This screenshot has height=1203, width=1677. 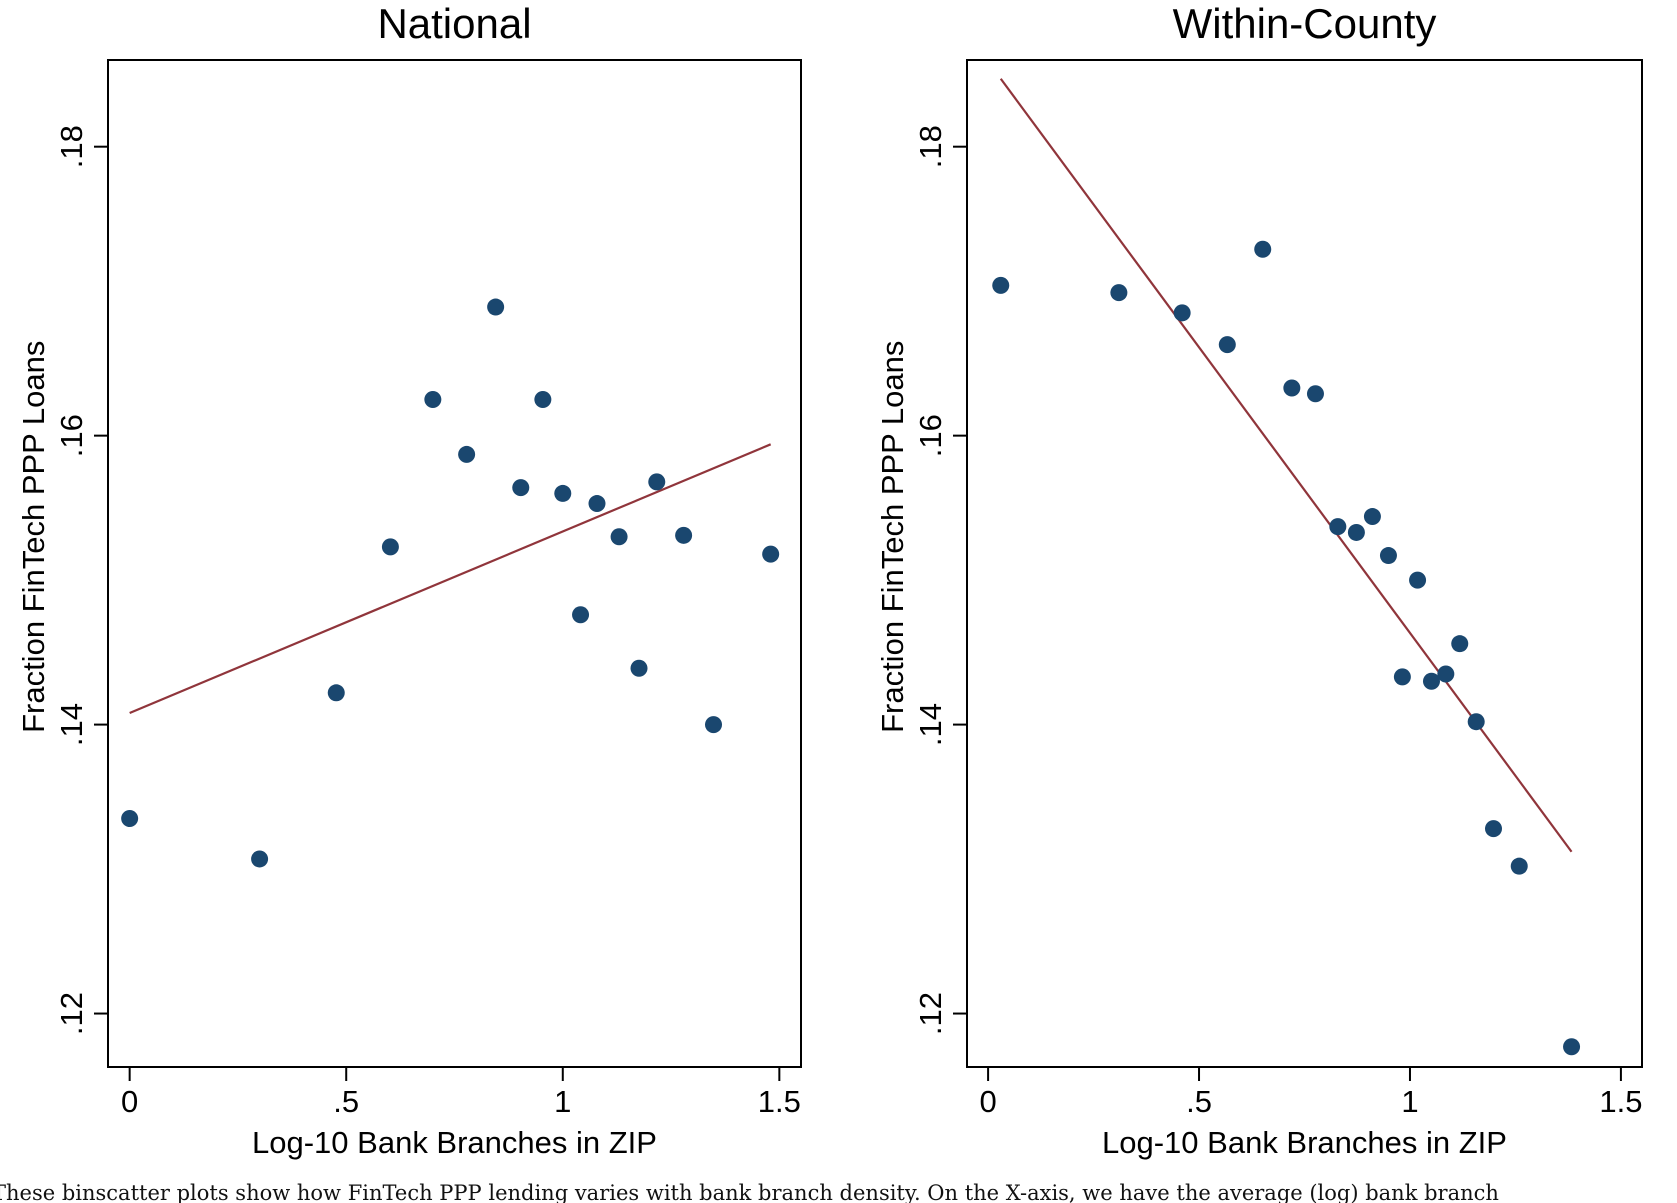 What do you see at coordinates (1620, 1101) in the screenshot?
I see `panel2-x-tick-label: 1.5` at bounding box center [1620, 1101].